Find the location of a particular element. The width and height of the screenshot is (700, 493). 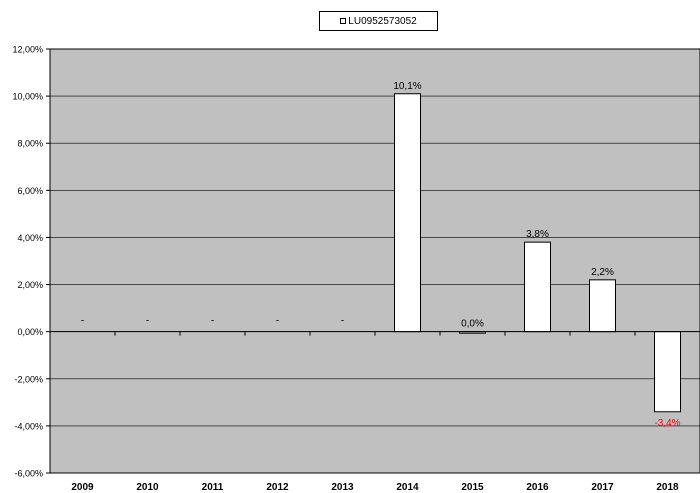

x-tick-label: 2014 is located at coordinates (407, 487).